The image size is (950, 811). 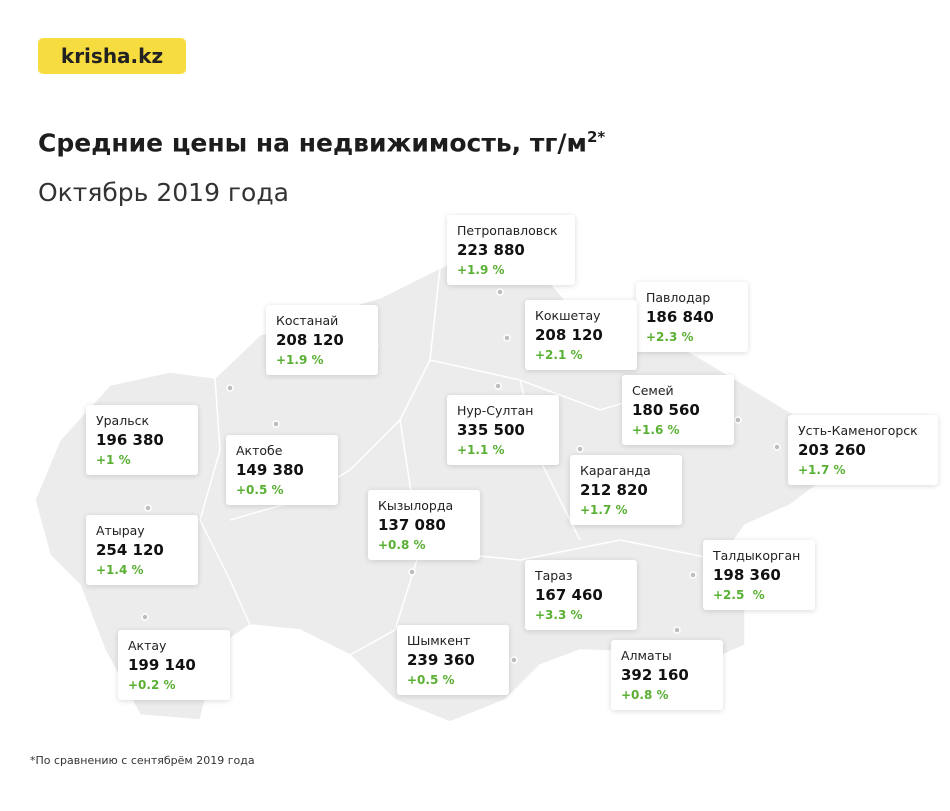 I want to click on city-card: Кокшетау 208 120 +2.1 %, so click(x=581, y=335).